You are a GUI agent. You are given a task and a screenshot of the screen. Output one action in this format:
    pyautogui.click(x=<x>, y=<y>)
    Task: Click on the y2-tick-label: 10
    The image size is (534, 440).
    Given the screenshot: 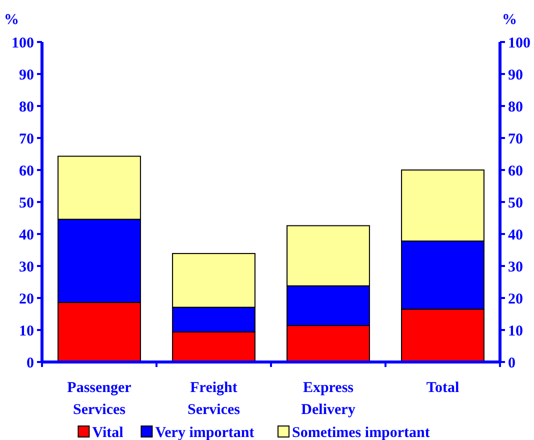 What is the action you would take?
    pyautogui.click(x=515, y=331)
    